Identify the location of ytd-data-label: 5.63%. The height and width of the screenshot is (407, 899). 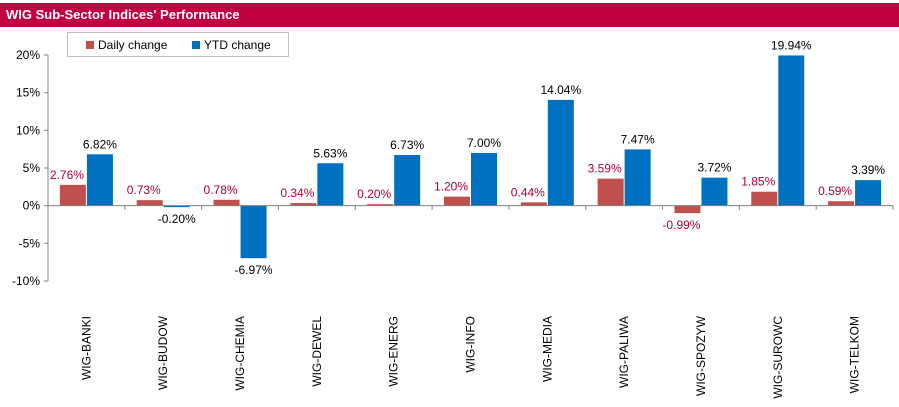
(330, 153).